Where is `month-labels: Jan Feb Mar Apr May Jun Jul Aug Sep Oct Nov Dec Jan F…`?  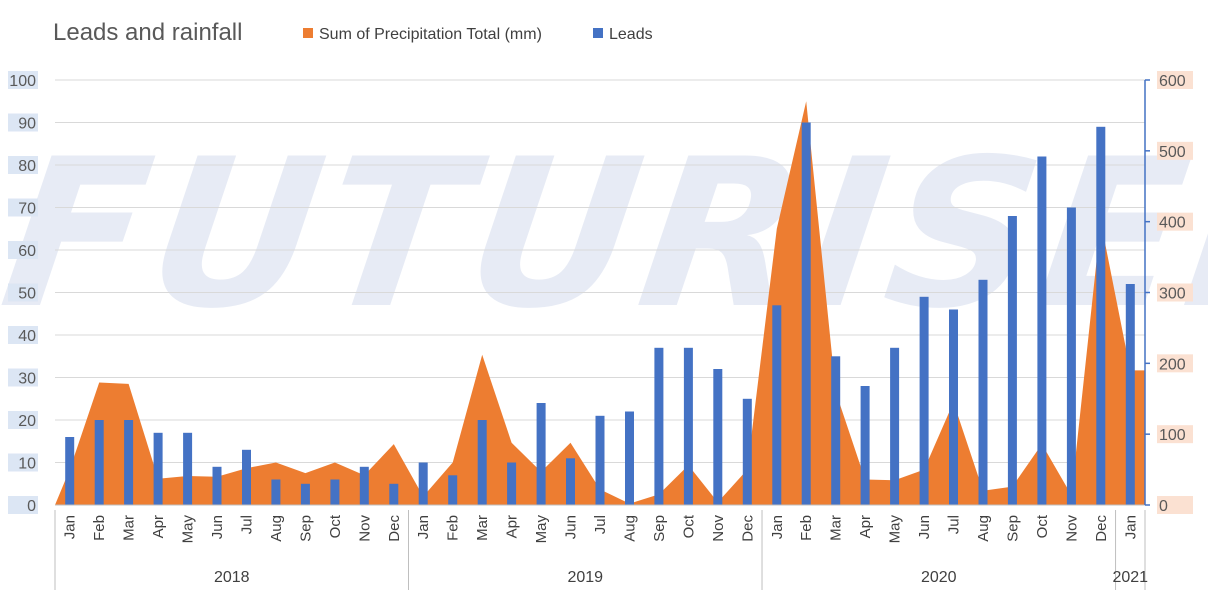
month-labels: Jan Feb Mar Apr May Jun Jul Aug Sep Oct Nov Dec Jan F… is located at coordinates (601, 528).